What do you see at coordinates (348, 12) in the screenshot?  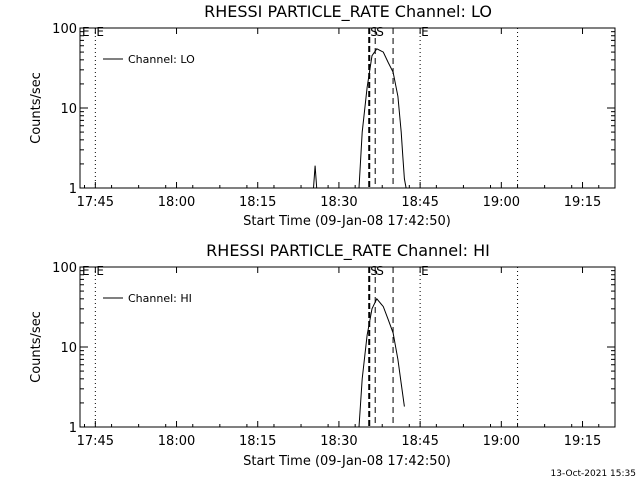 I see `chart-title: RHESSI PARTICLE_RATE Channel: LO` at bounding box center [348, 12].